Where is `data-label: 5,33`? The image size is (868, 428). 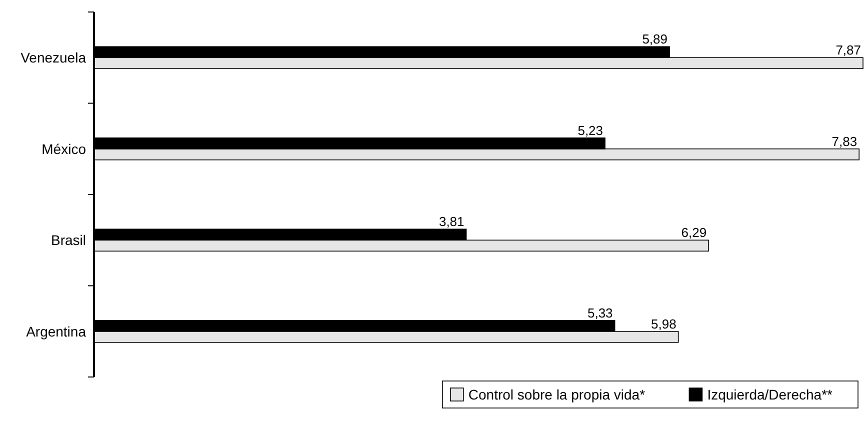 data-label: 5,33 is located at coordinates (600, 312).